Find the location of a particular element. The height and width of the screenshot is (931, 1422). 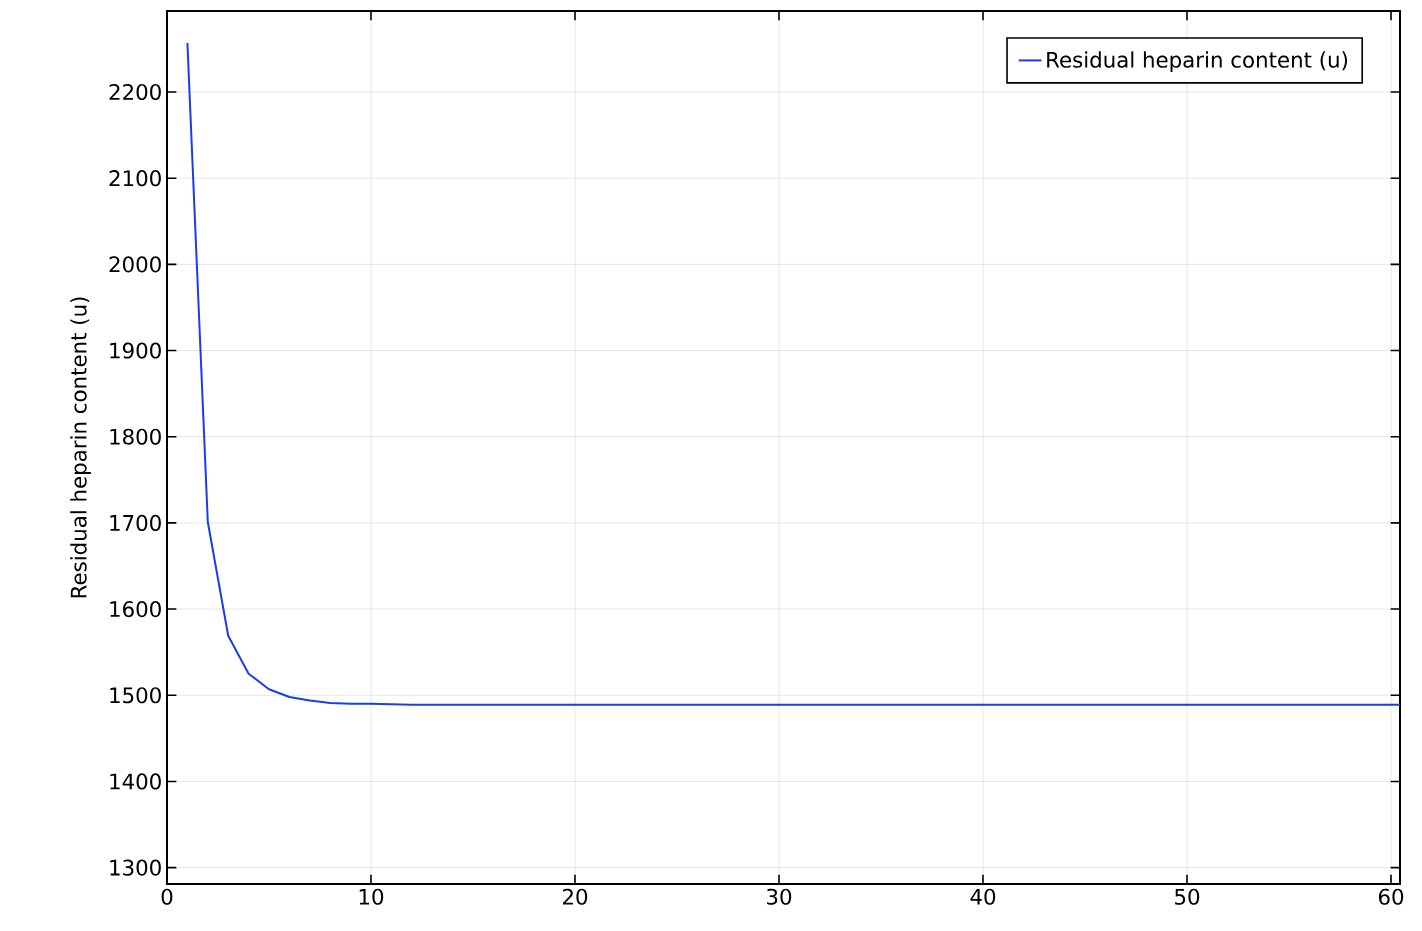

y-tick-label: 1300 is located at coordinates (135, 867).